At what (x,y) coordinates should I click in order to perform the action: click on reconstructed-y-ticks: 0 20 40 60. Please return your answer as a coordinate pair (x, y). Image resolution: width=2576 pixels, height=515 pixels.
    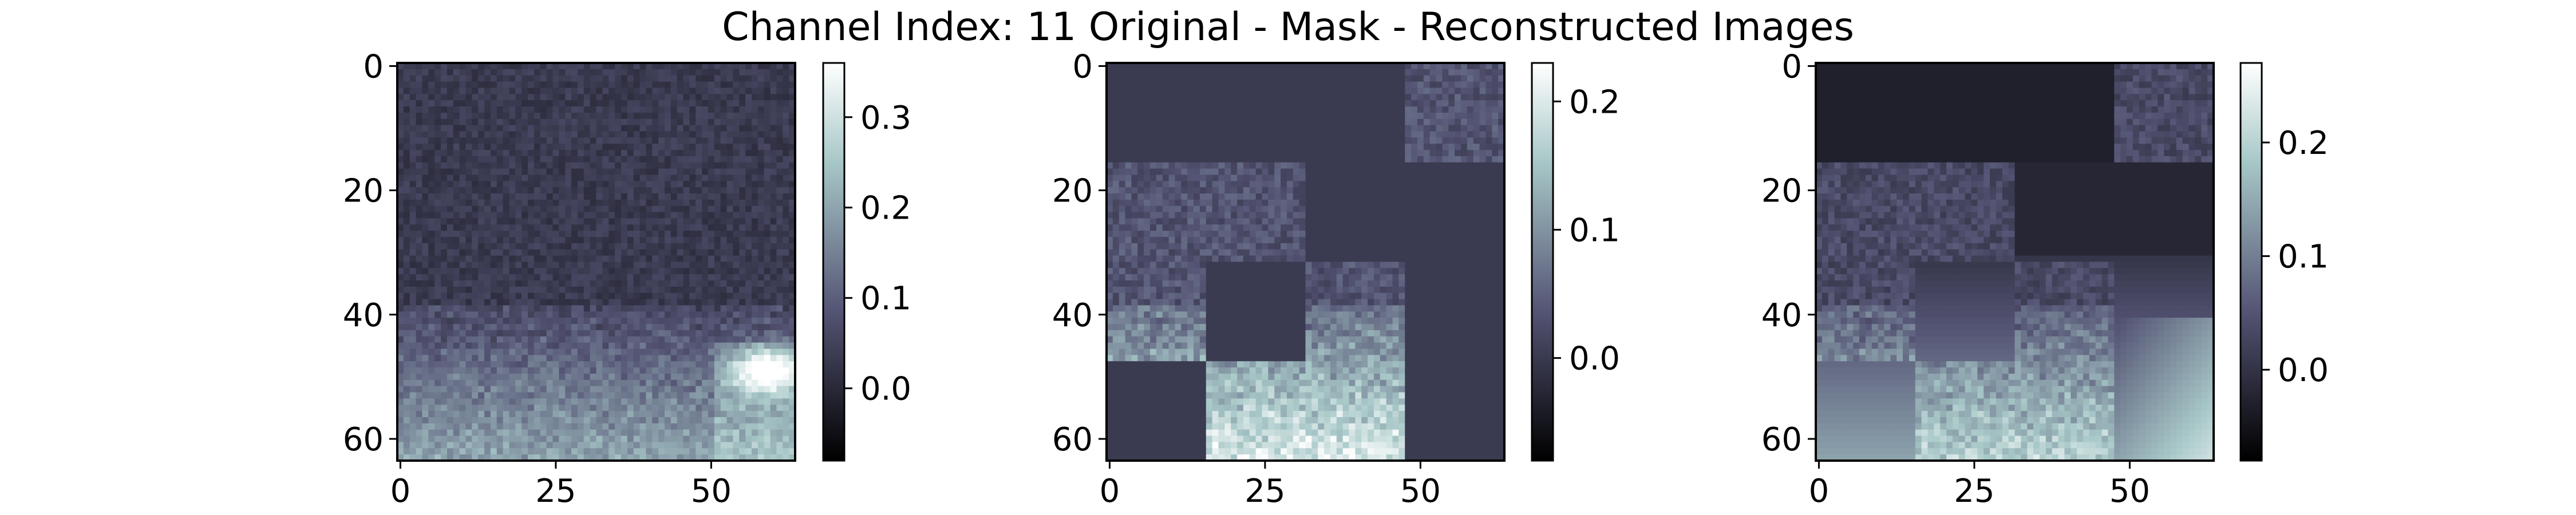
    Looking at the image, I should click on (1788, 253).